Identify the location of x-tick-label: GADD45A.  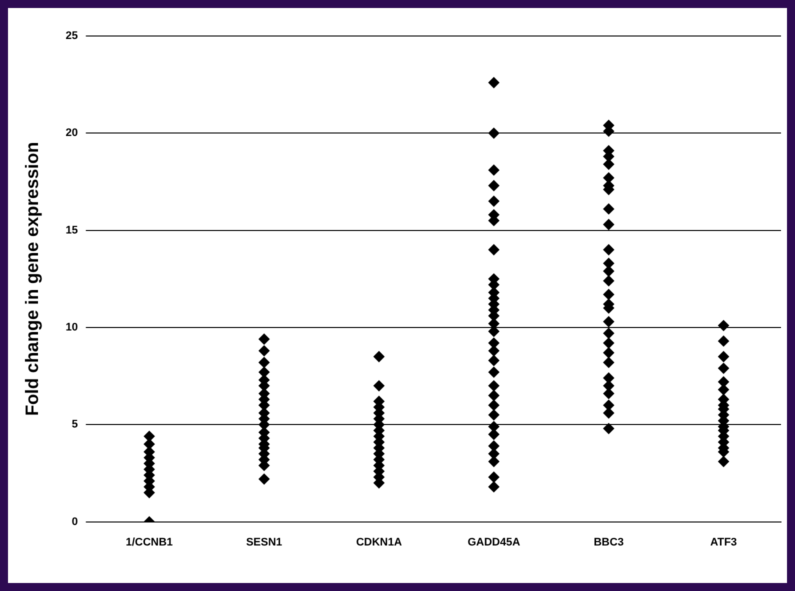
(494, 542).